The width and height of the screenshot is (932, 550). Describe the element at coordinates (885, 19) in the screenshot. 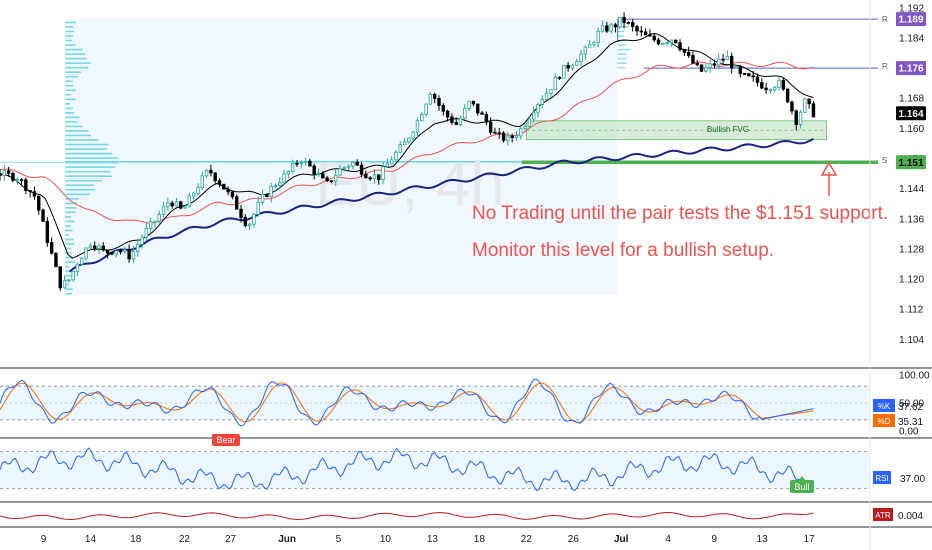

I see `resistance-tag-upper: R` at that location.